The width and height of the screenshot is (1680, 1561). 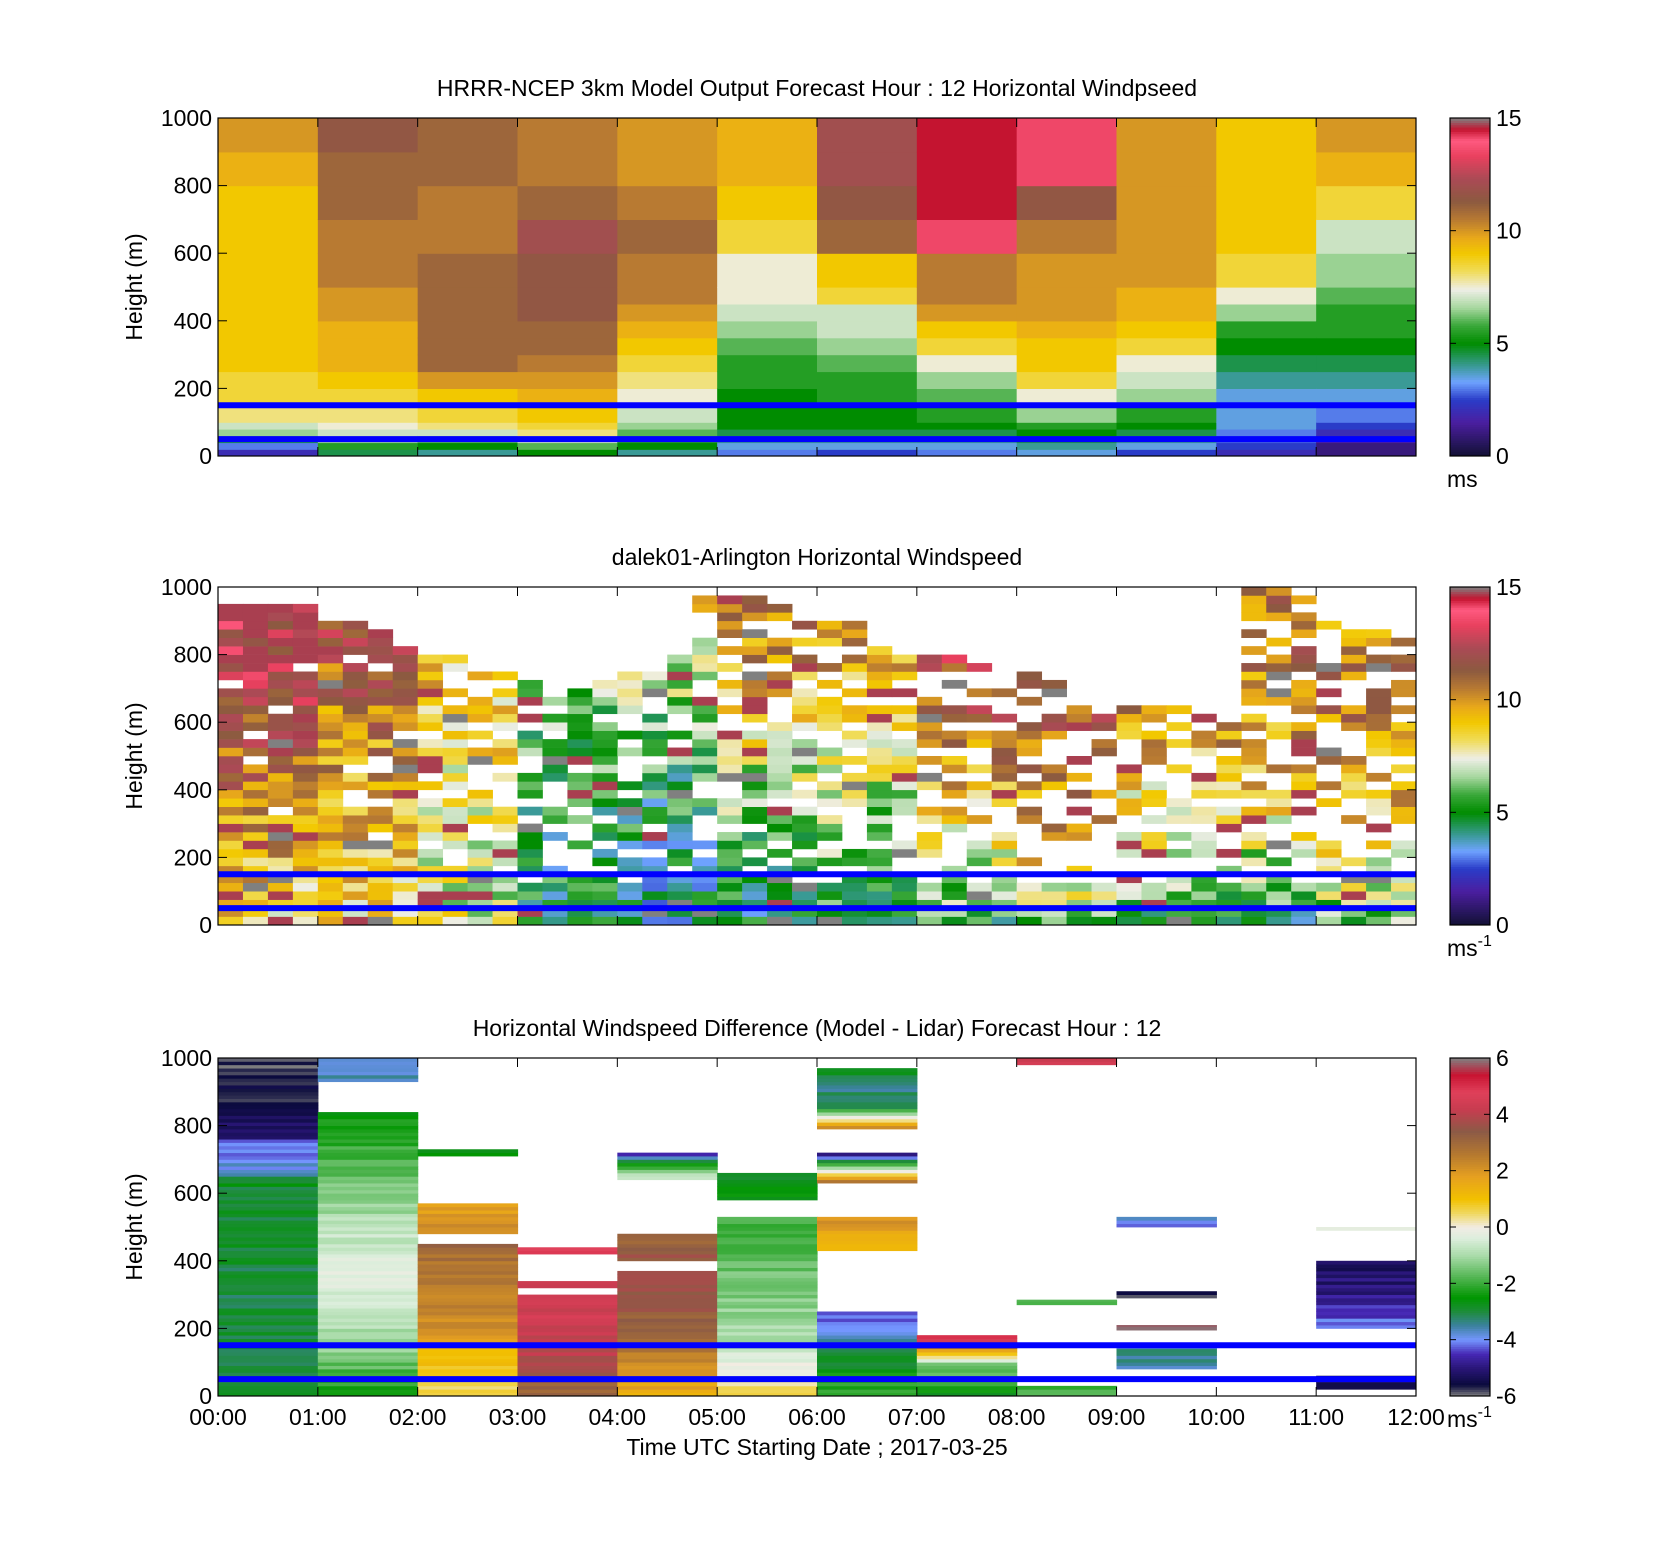 I want to click on x-tick-label: 01:00, so click(x=318, y=1417).